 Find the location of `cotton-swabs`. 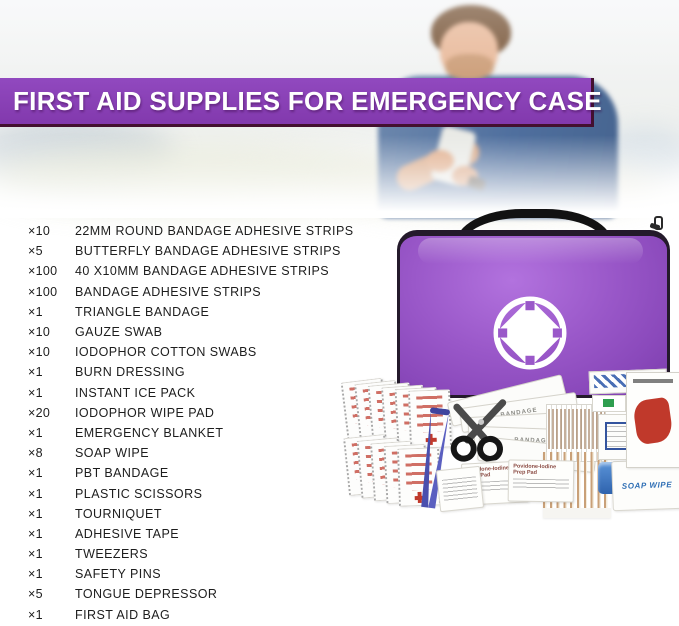

cotton-swabs is located at coordinates (577, 485).